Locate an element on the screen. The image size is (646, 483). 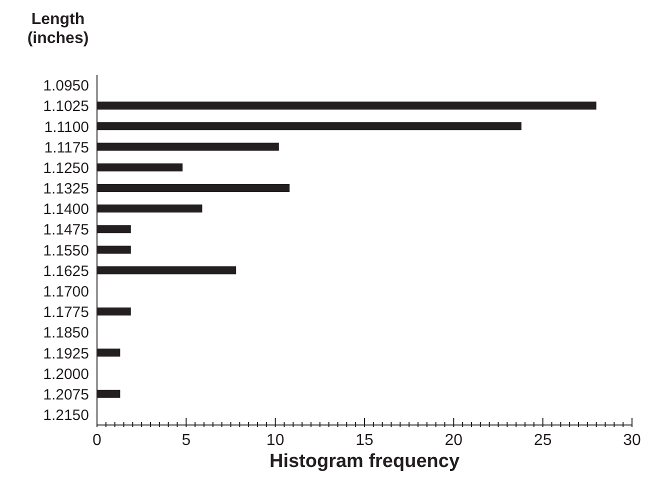
y-tick-label: 1.1625 is located at coordinates (66, 271).